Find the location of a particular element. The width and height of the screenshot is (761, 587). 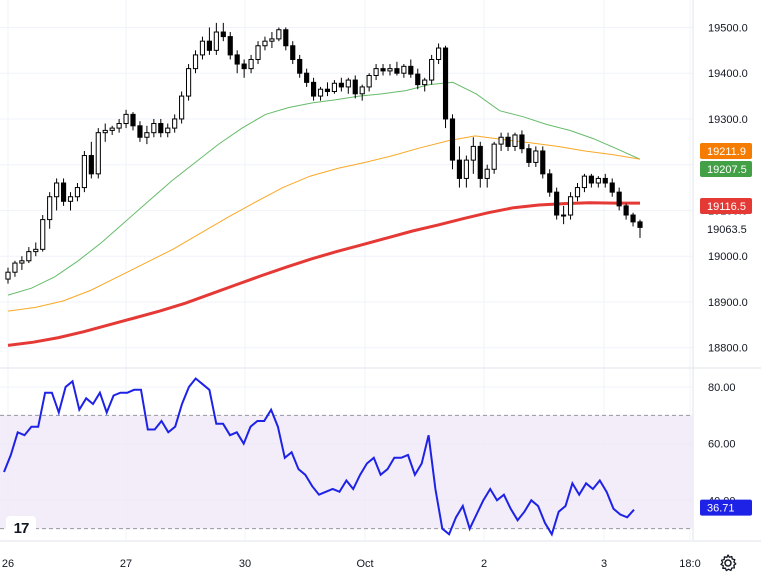

price-badge: 19116.5 is located at coordinates (726, 206).